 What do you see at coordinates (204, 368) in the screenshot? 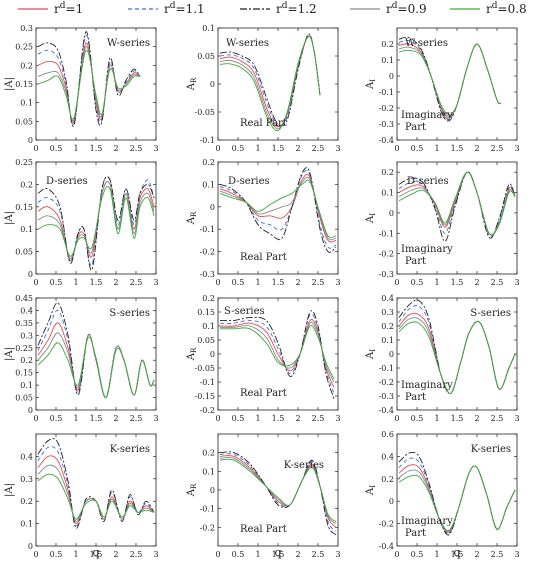
I see `y-tick-label: -0.05` at bounding box center [204, 368].